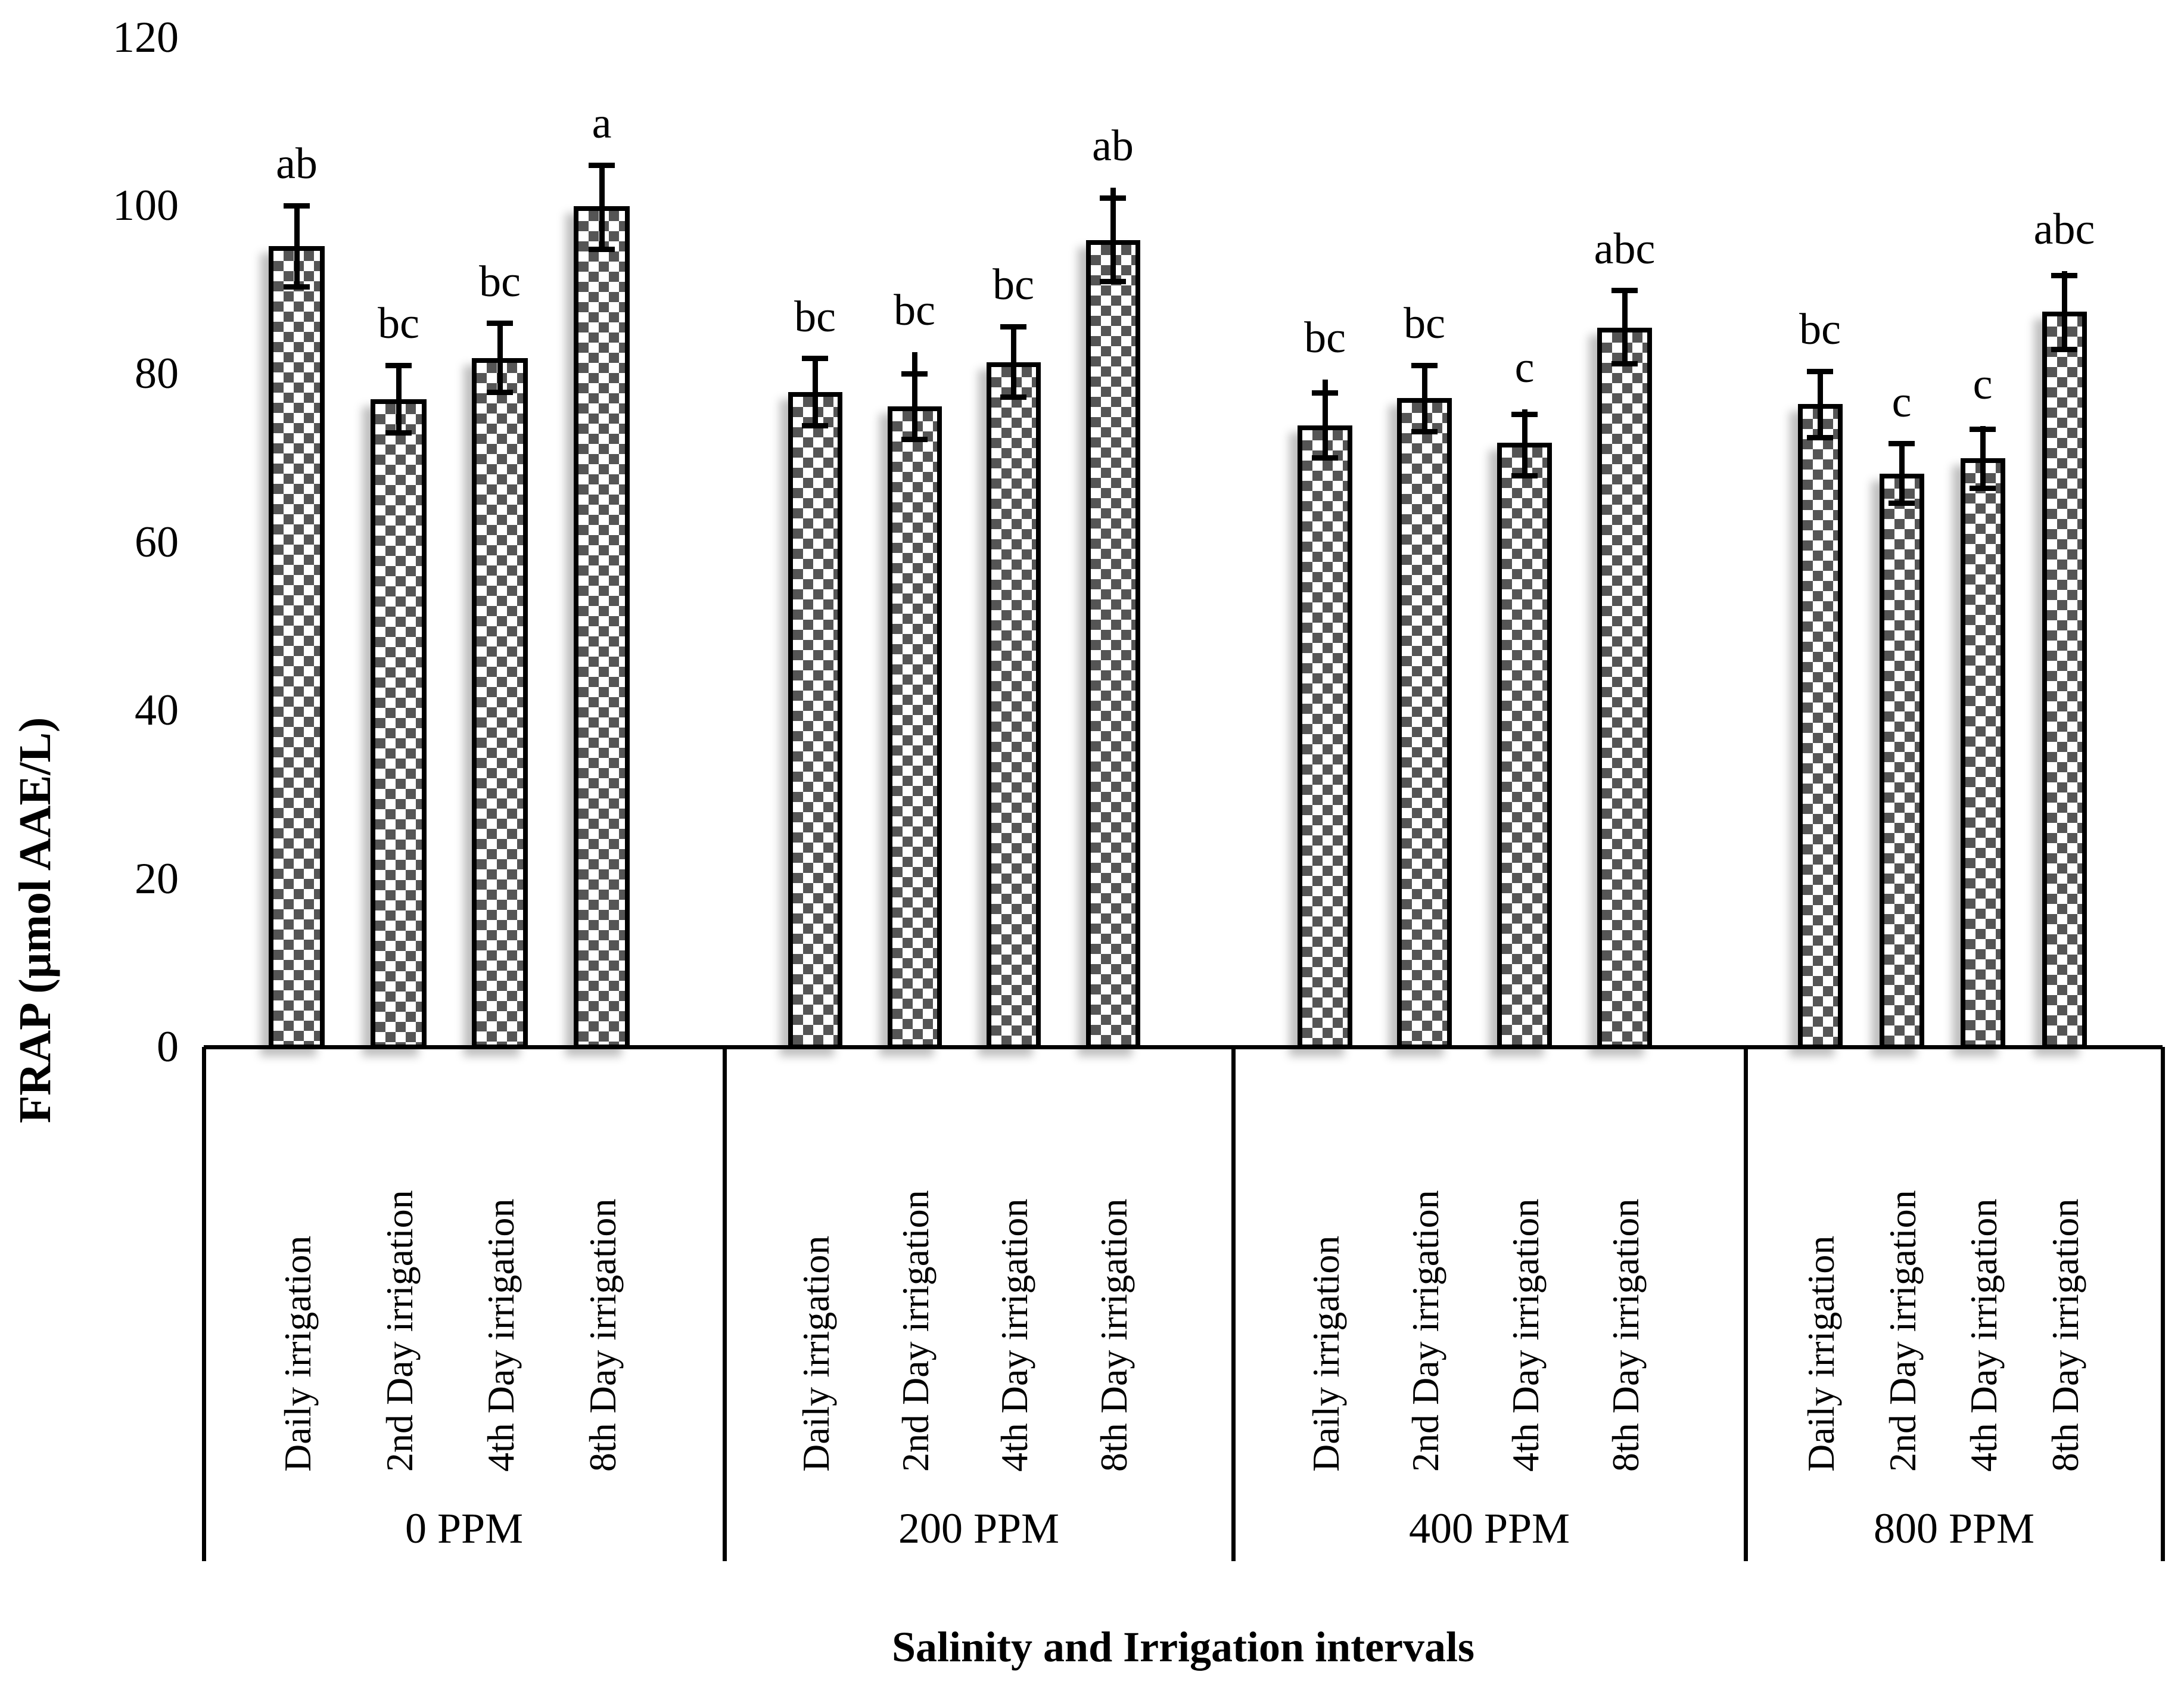  I want to click on x-axis-title: Salinity and Irrigation intervals, so click(1183, 1647).